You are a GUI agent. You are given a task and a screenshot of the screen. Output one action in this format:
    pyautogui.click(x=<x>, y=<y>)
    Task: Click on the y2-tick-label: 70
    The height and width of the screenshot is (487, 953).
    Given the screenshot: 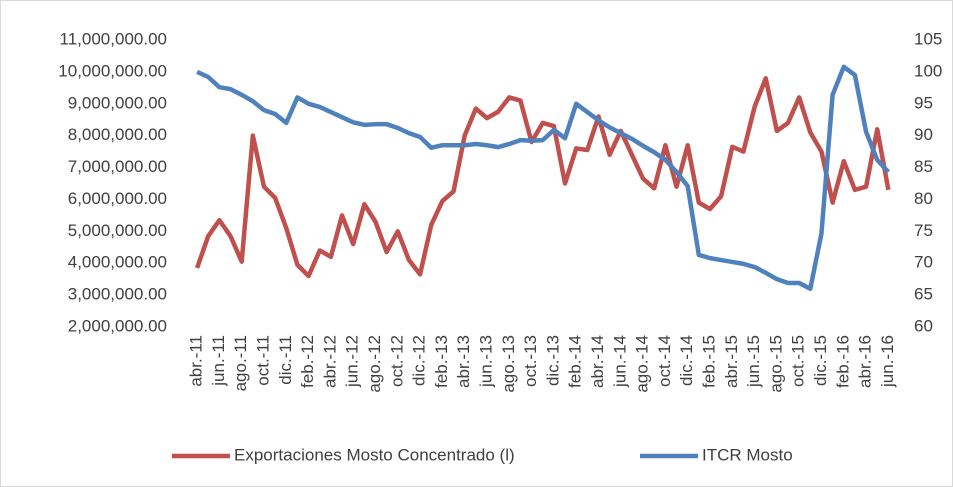 What is the action you would take?
    pyautogui.click(x=923, y=262)
    